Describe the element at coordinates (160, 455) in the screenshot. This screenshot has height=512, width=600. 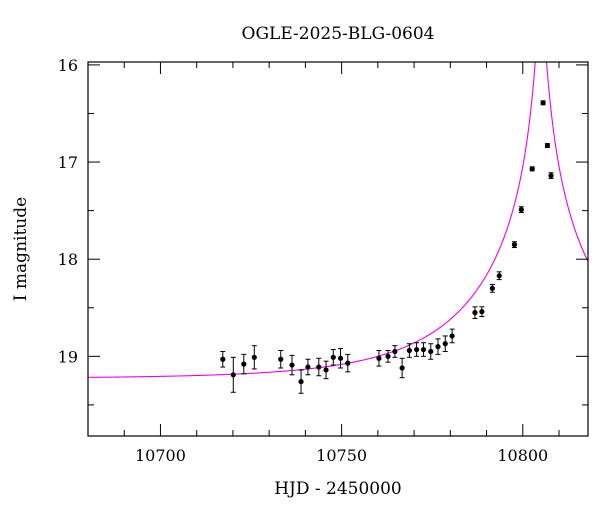
I see `x-tick-label: 10700` at that location.